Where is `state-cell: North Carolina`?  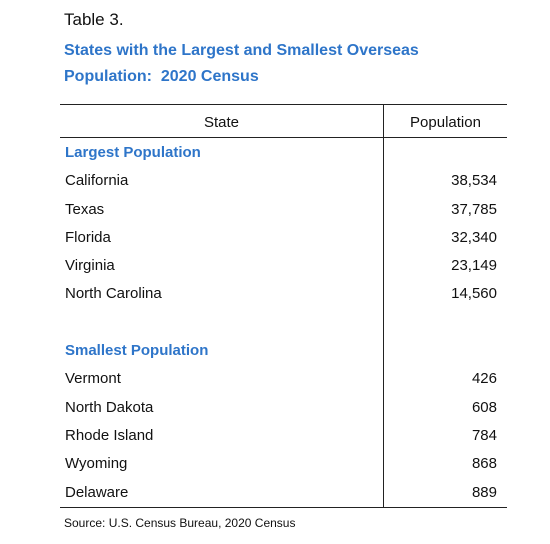
state-cell: North Carolina is located at coordinates (113, 294).